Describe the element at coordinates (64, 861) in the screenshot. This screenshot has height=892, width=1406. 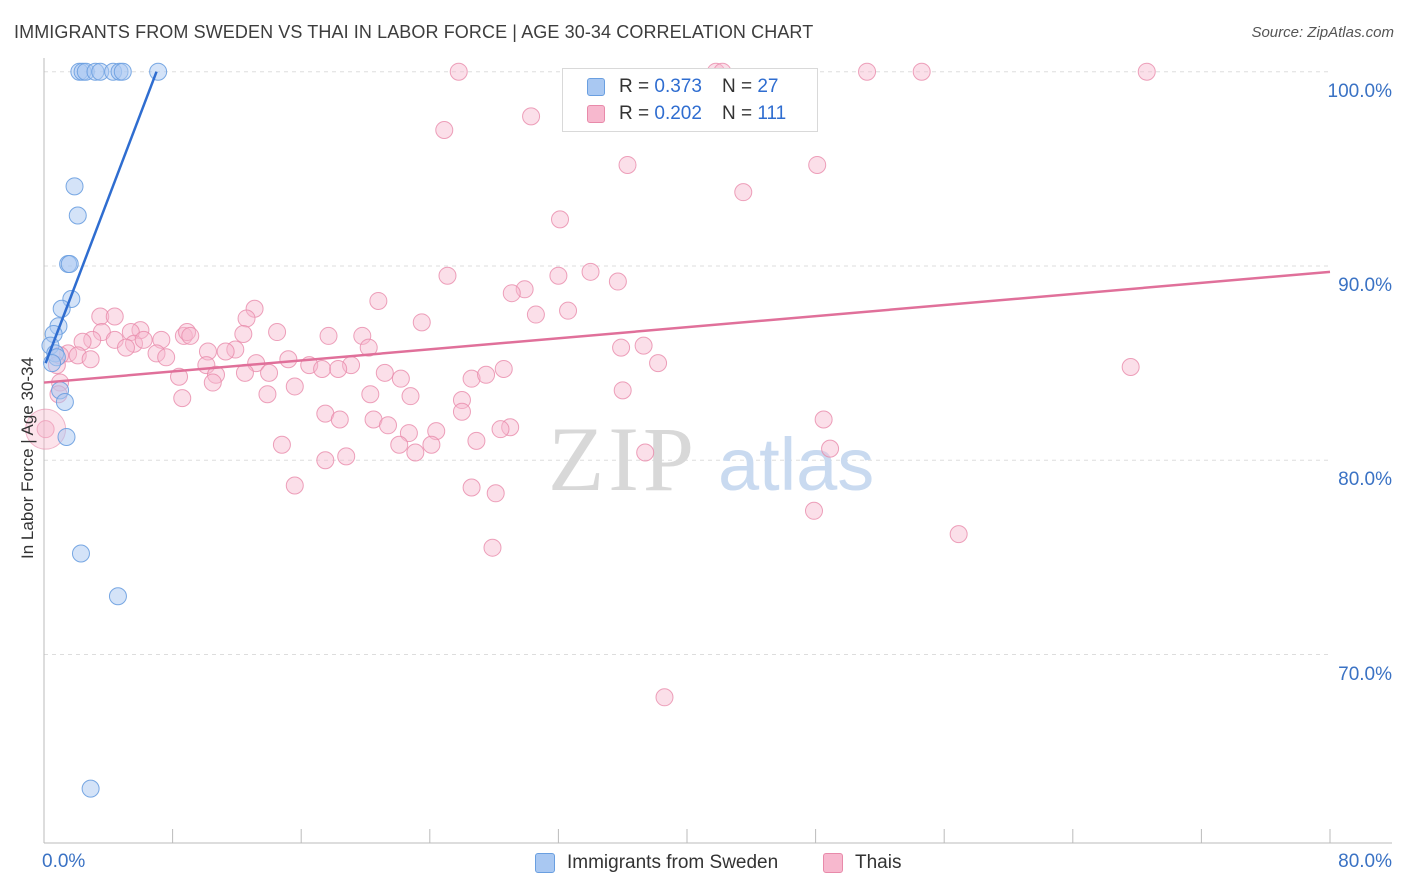
I see `x-tick-label: 0.0%` at that location.